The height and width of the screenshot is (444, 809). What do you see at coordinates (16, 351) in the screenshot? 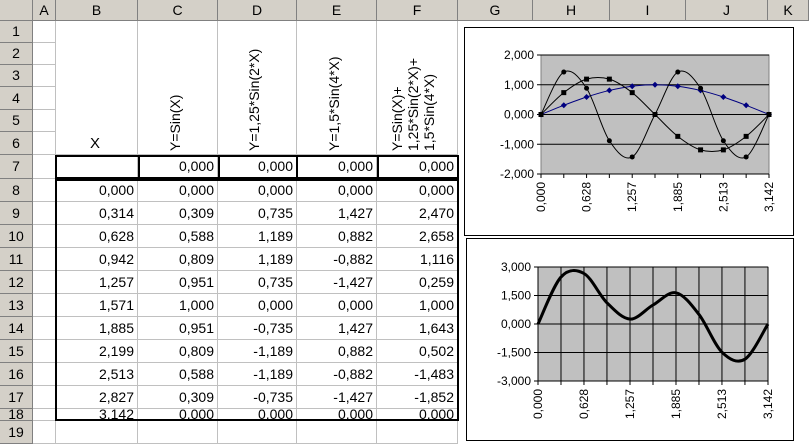
I see `row-header-15: 15` at bounding box center [16, 351].